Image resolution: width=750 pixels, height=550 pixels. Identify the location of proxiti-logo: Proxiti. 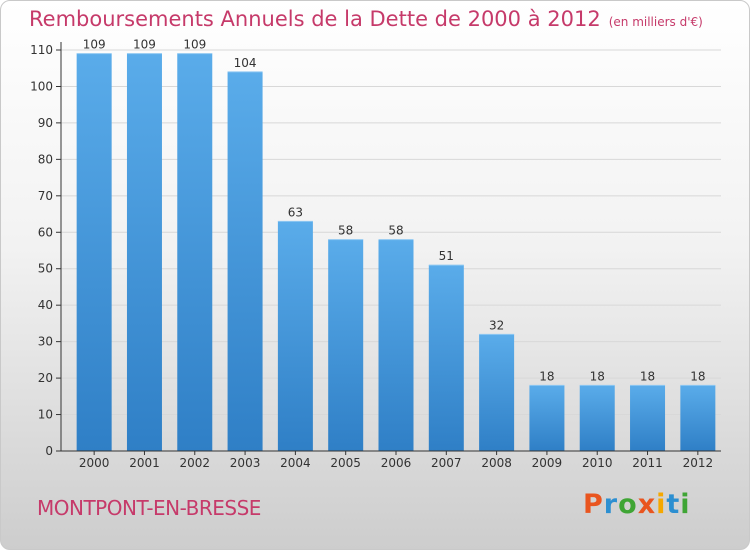
(637, 504).